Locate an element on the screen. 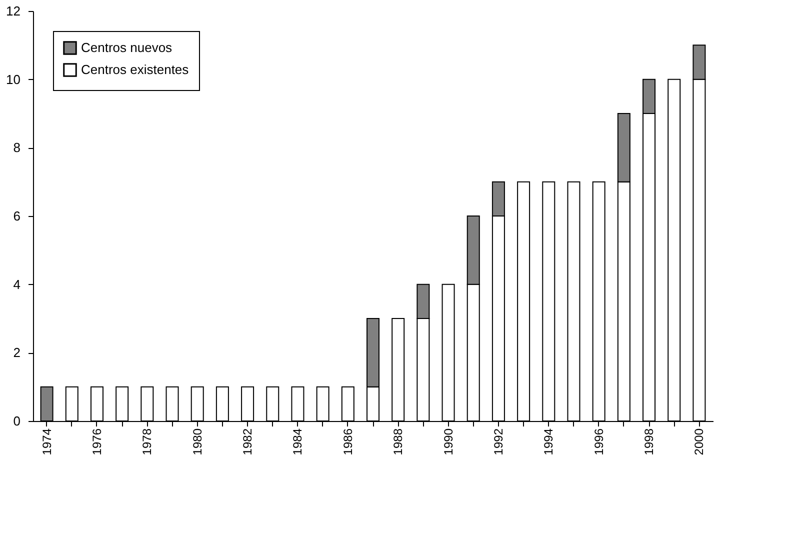  y-tick-label: 10 is located at coordinates (13, 79).